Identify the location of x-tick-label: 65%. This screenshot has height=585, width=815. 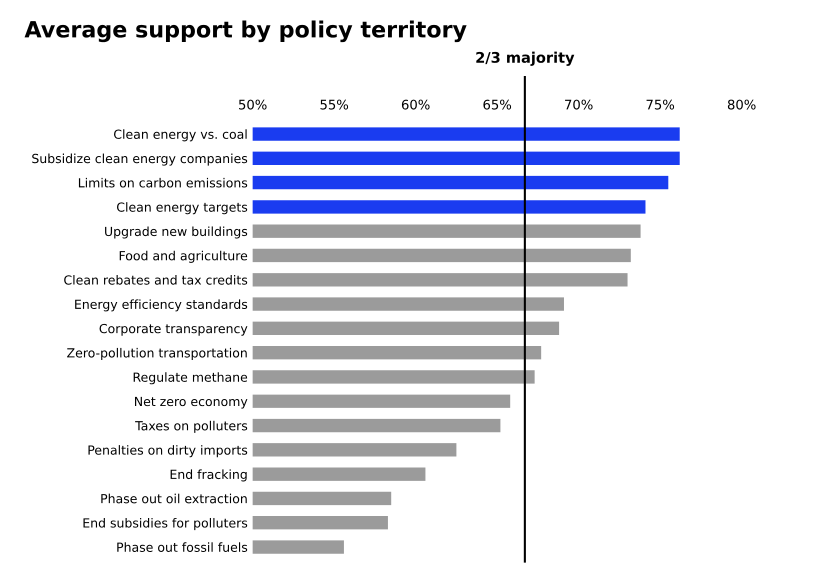
(497, 105).